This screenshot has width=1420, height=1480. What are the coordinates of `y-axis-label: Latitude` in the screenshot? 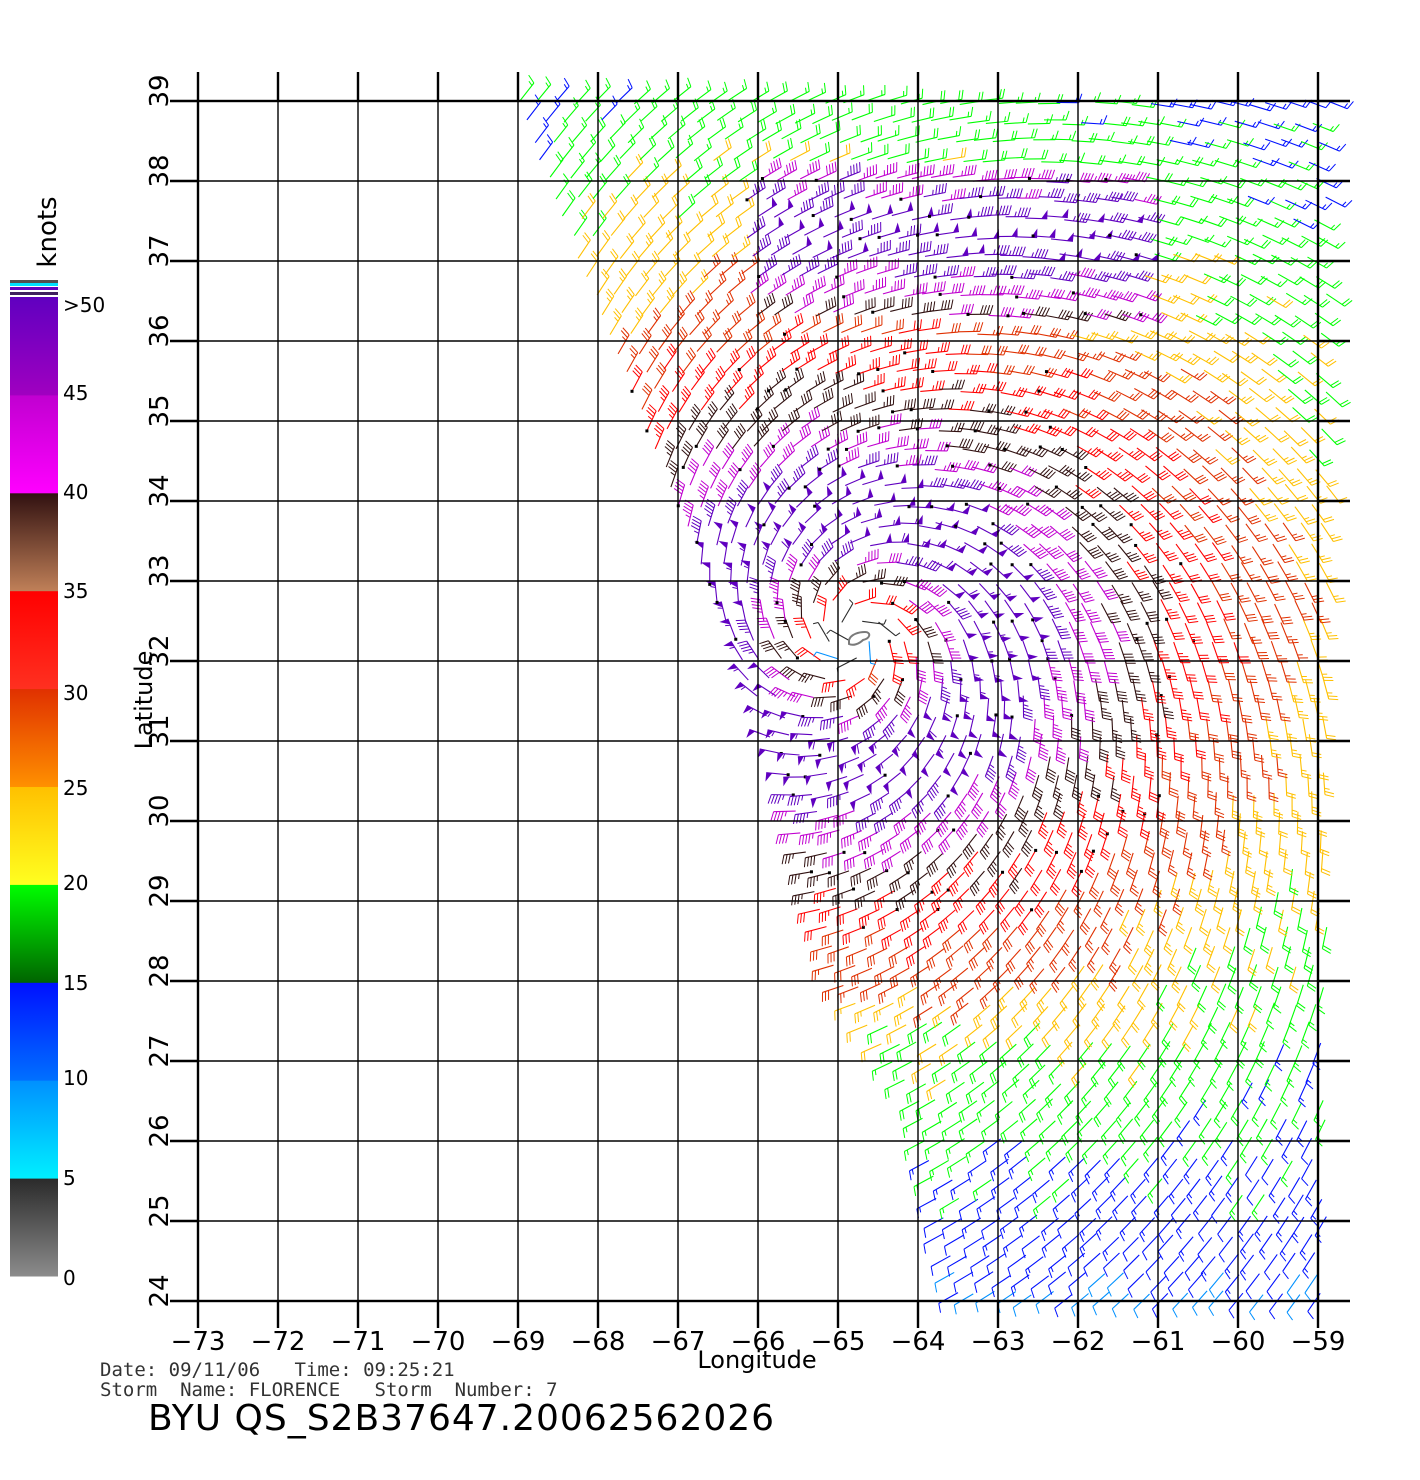 It's located at (144, 700).